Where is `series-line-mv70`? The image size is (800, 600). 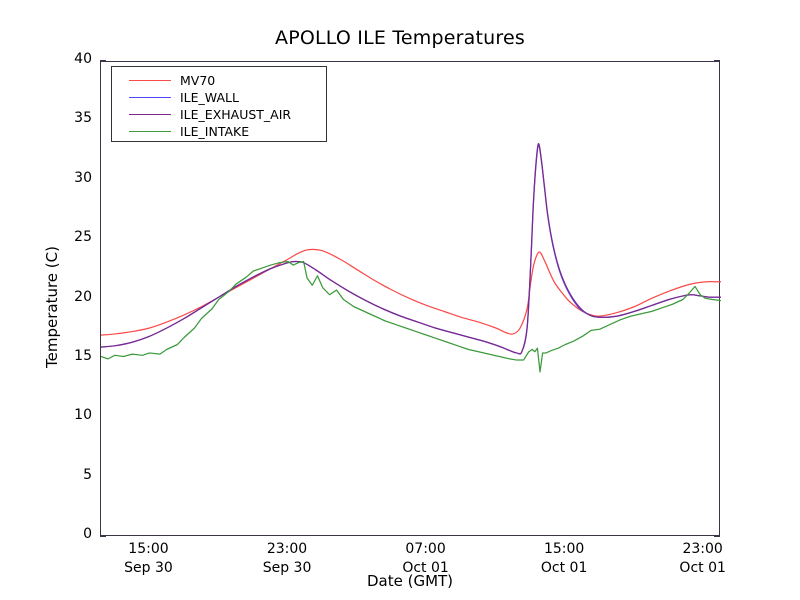
series-line-mv70 is located at coordinates (411, 292).